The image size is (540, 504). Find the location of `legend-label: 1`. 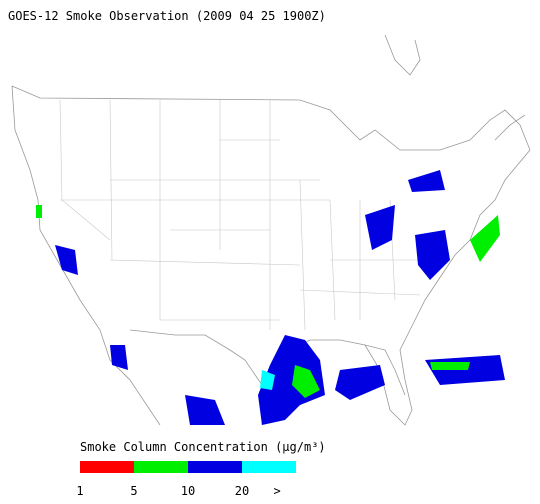

legend-label: 1 is located at coordinates (79, 491).